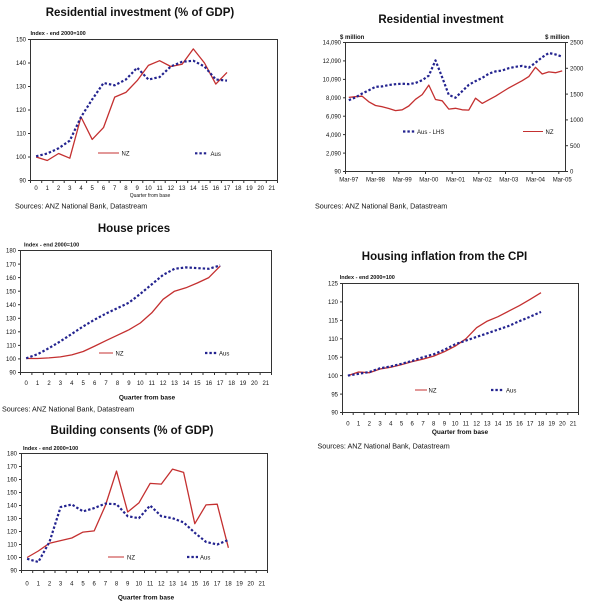 The image size is (600, 615). What do you see at coordinates (430, 133) in the screenshot?
I see `svg-text: Aus - LHS` at bounding box center [430, 133].